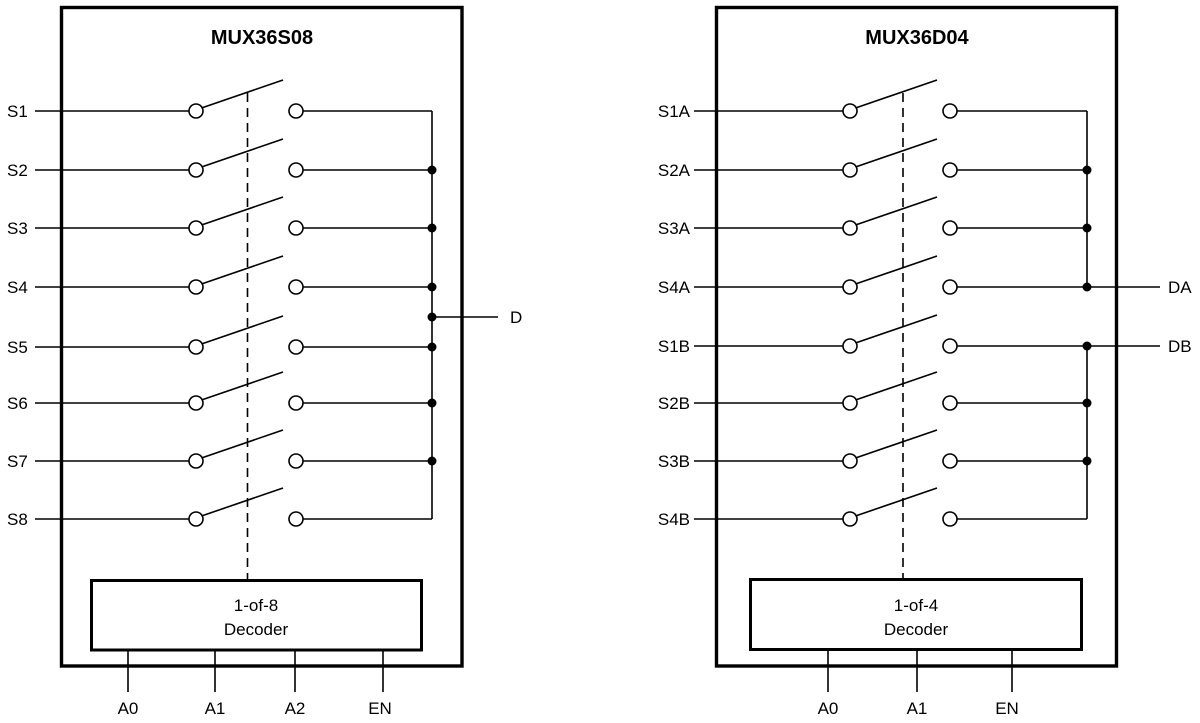 The width and height of the screenshot is (1200, 723). I want to click on decoder-line1: 1-of-8, so click(256, 605).